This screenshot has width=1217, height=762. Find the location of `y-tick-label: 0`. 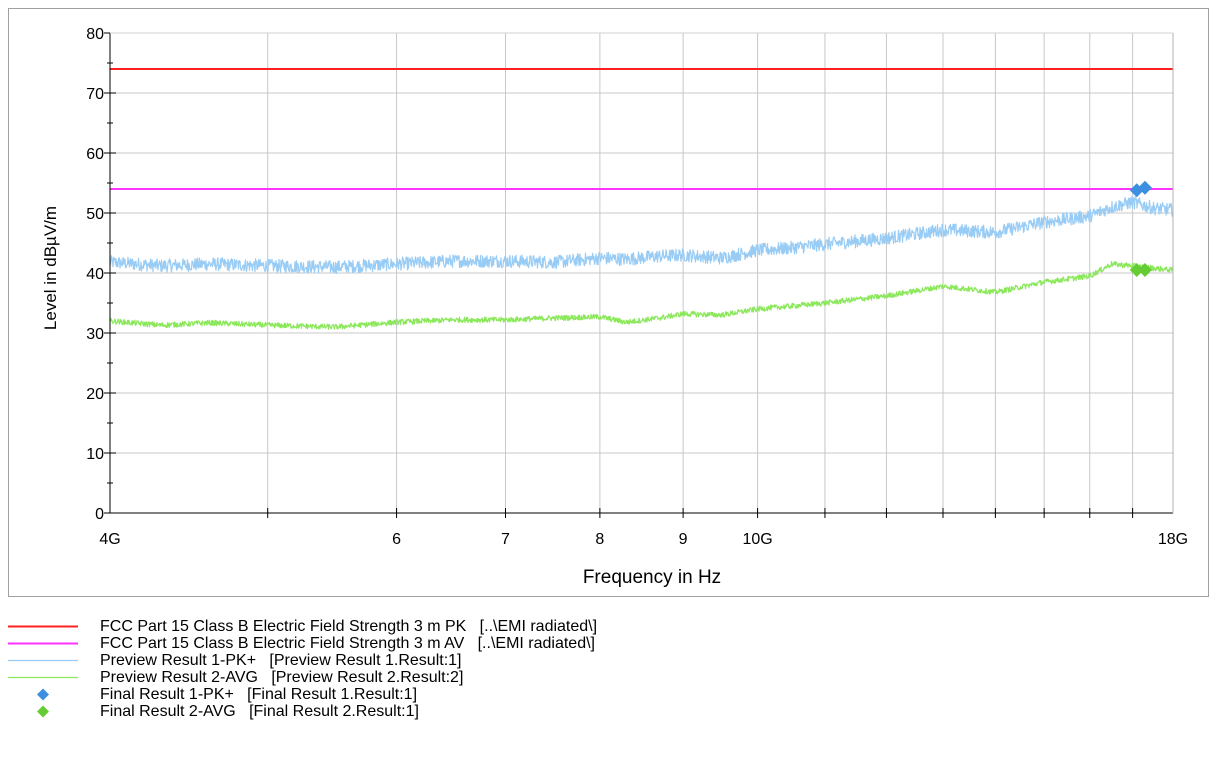

y-tick-label: 0 is located at coordinates (99, 514).